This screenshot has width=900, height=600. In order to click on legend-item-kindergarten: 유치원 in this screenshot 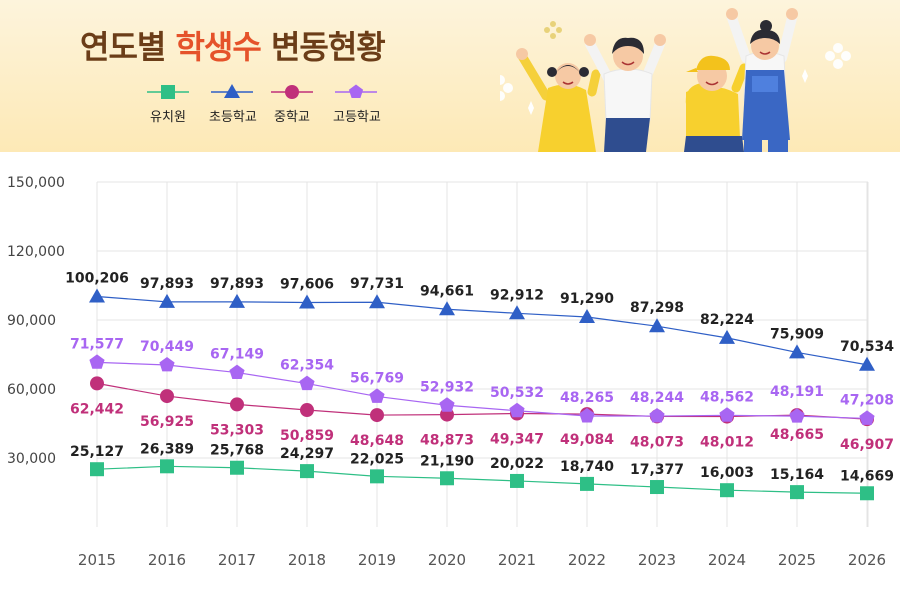, I will do `click(180, 103)`.